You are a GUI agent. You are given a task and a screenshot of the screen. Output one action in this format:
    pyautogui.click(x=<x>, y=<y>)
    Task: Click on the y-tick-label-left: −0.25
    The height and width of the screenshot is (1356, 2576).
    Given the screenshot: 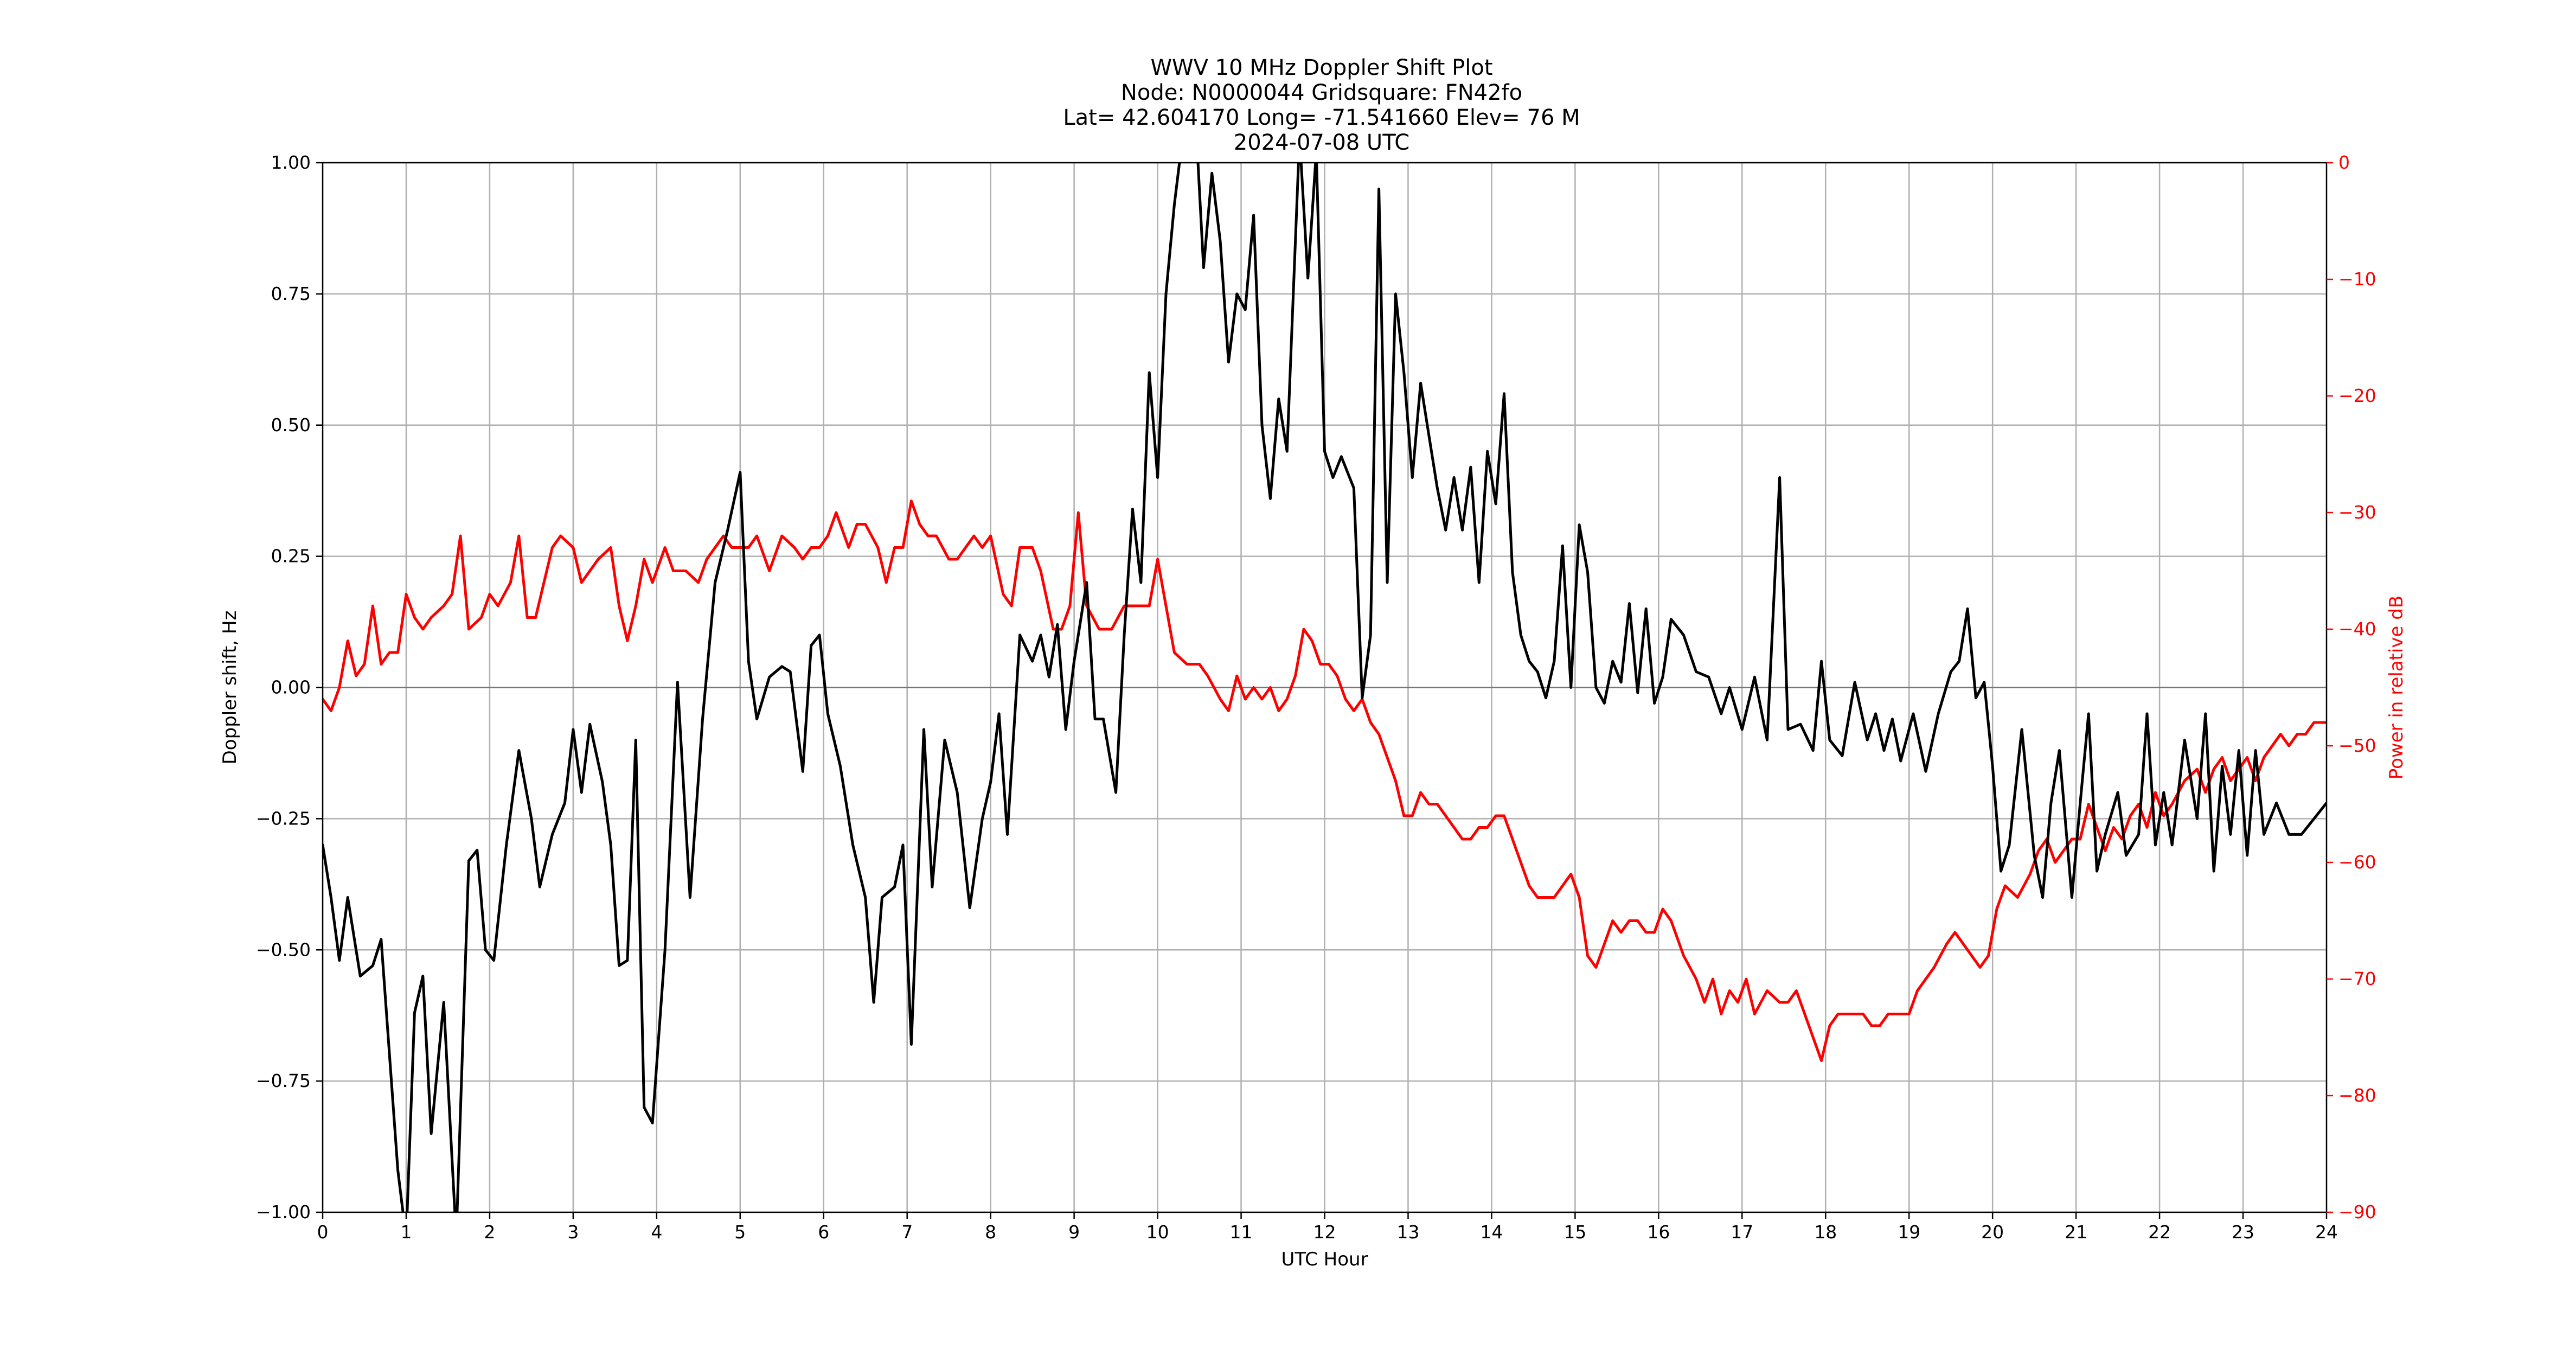 What is the action you would take?
    pyautogui.click(x=283, y=818)
    